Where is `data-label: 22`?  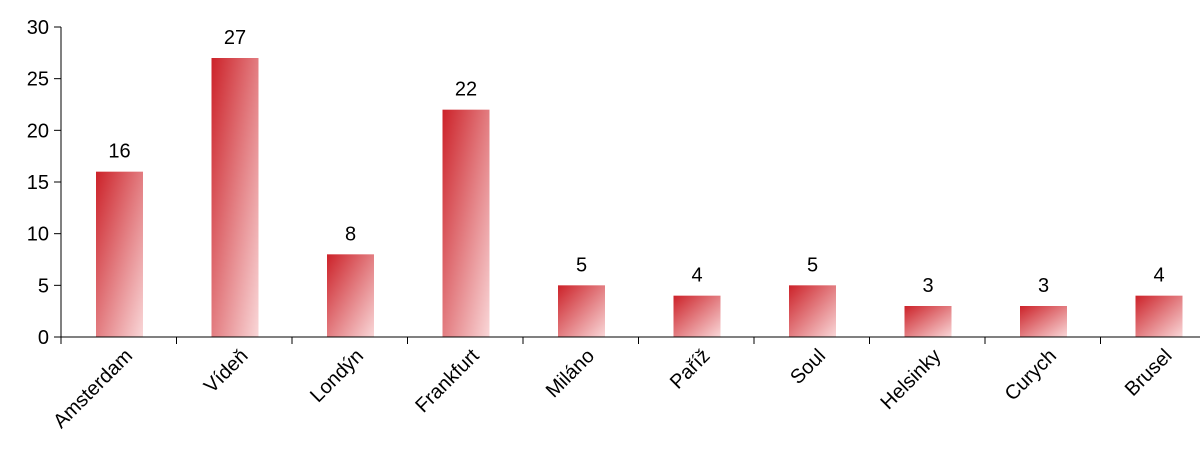 data-label: 22 is located at coordinates (466, 90).